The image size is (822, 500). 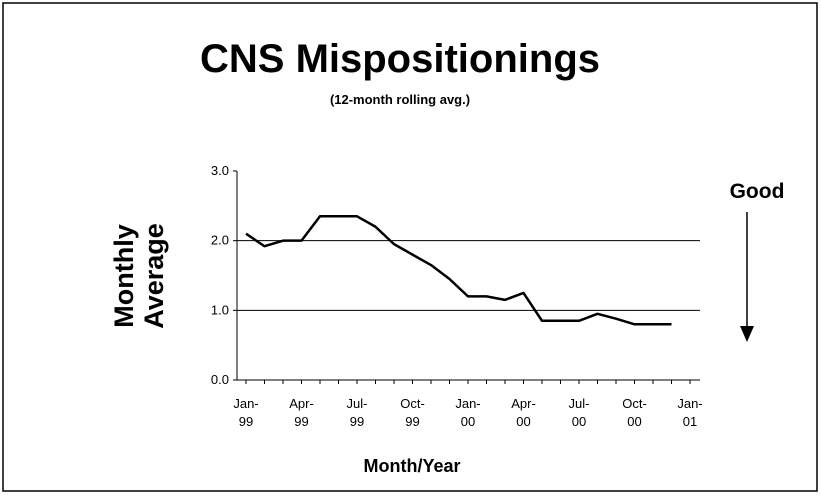 I want to click on data-line, so click(x=458, y=270).